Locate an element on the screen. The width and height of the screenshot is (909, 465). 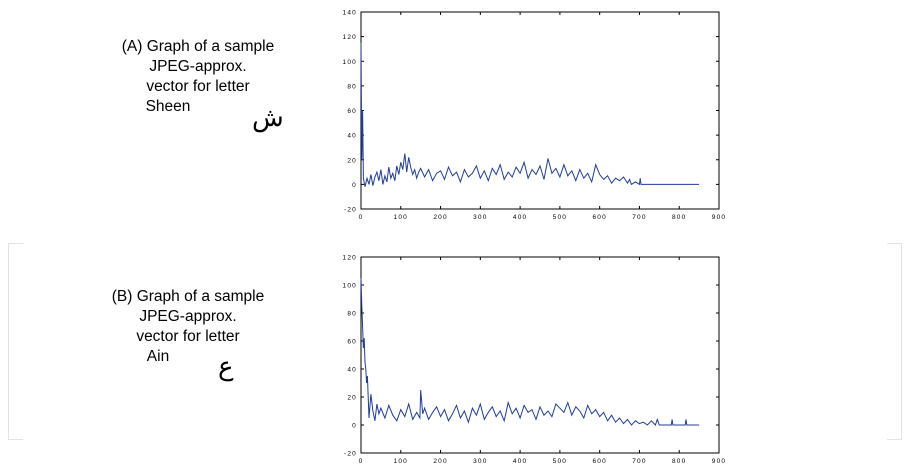
chart-a-xtick-label: 700 is located at coordinates (639, 217).